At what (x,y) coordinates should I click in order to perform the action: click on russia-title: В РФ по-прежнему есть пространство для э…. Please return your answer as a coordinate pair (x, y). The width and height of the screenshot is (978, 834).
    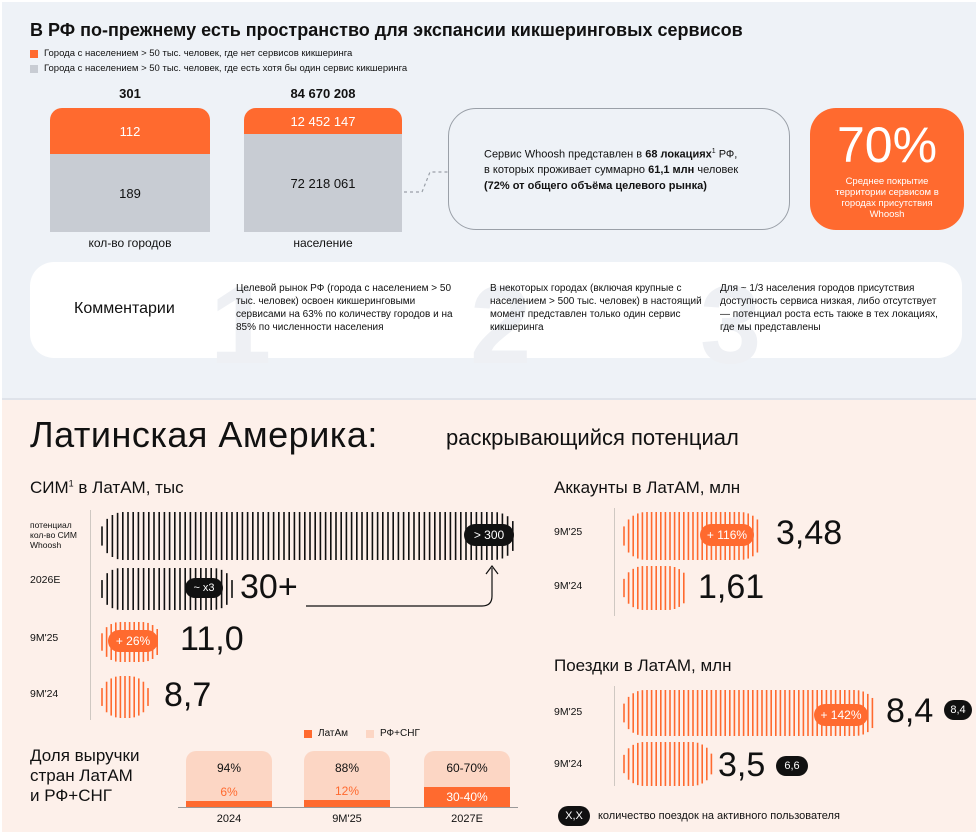
    Looking at the image, I should click on (386, 30).